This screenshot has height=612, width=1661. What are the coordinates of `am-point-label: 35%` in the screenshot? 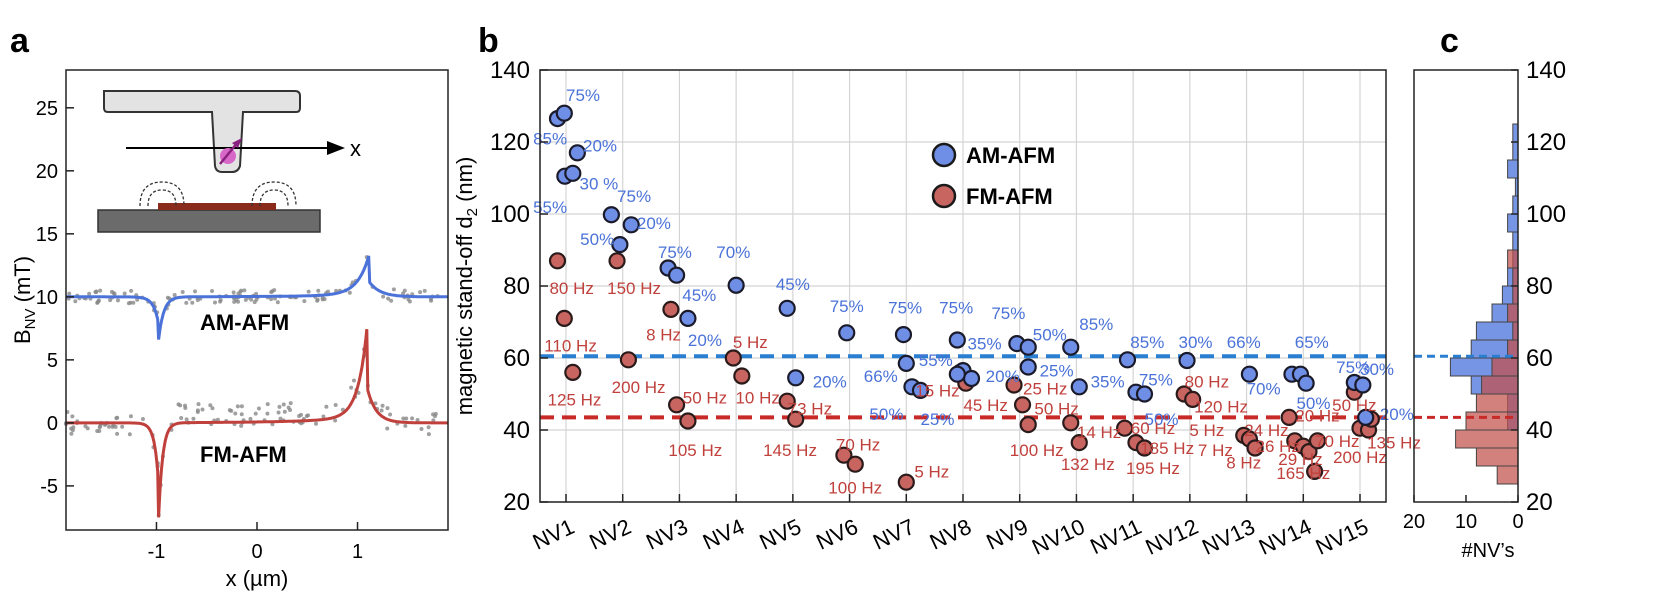 It's located at (985, 344).